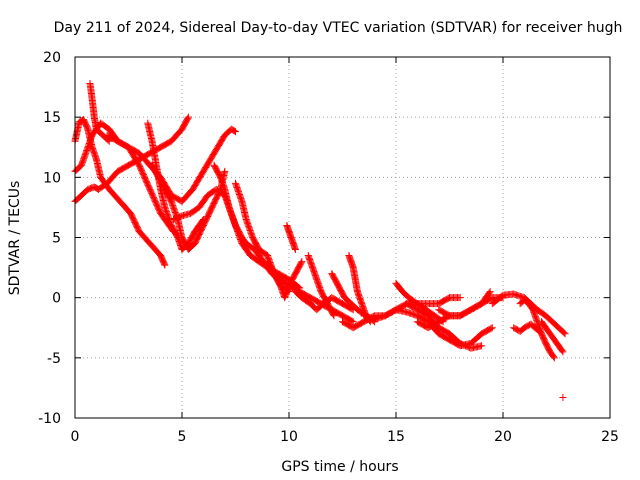  Describe the element at coordinates (54, 359) in the screenshot. I see `y-tick-label: -5` at that location.